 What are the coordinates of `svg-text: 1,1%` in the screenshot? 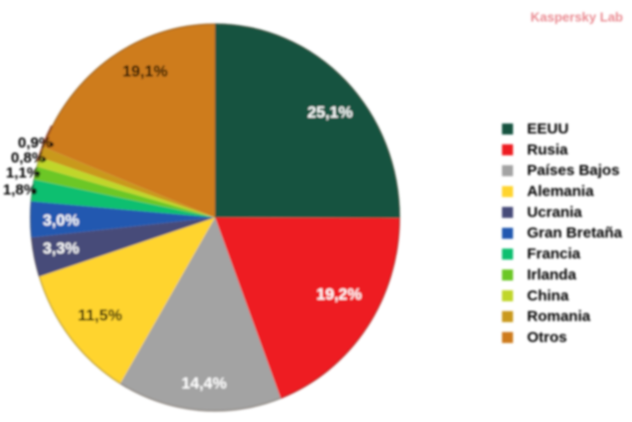 It's located at (23, 173).